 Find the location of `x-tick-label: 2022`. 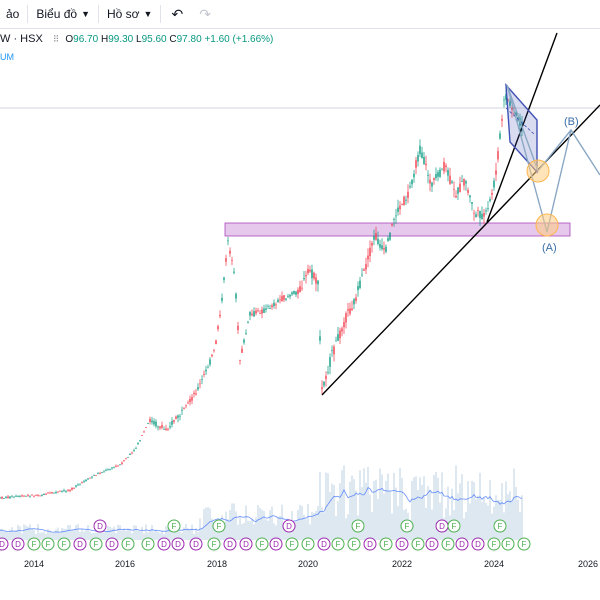

x-tick-label: 2022 is located at coordinates (402, 564).